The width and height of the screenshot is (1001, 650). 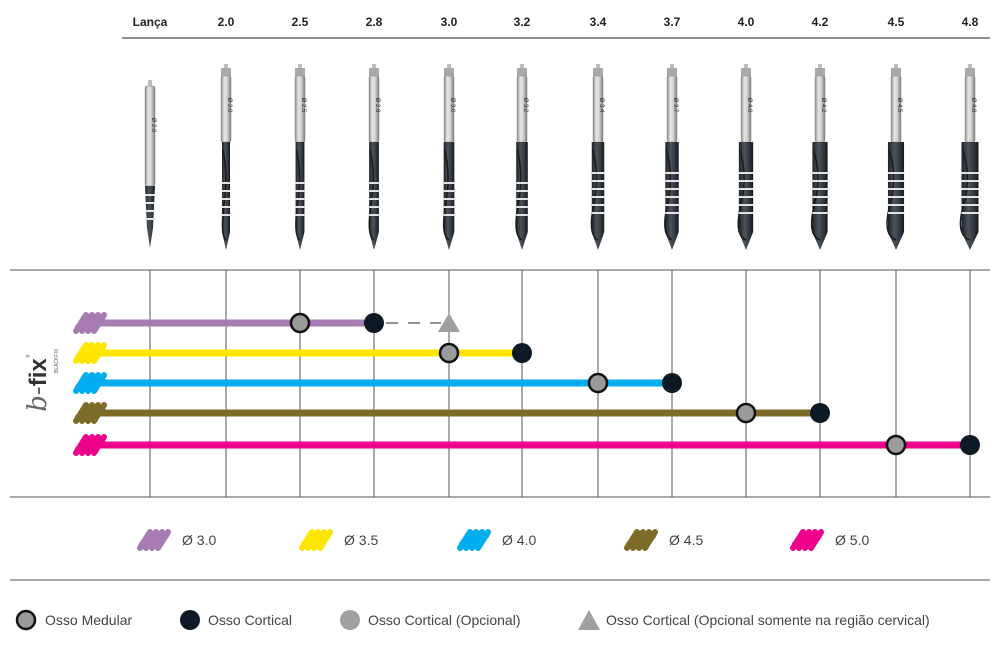 What do you see at coordinates (303, 105) in the screenshot?
I see `drill-marking: Ø 2.5` at bounding box center [303, 105].